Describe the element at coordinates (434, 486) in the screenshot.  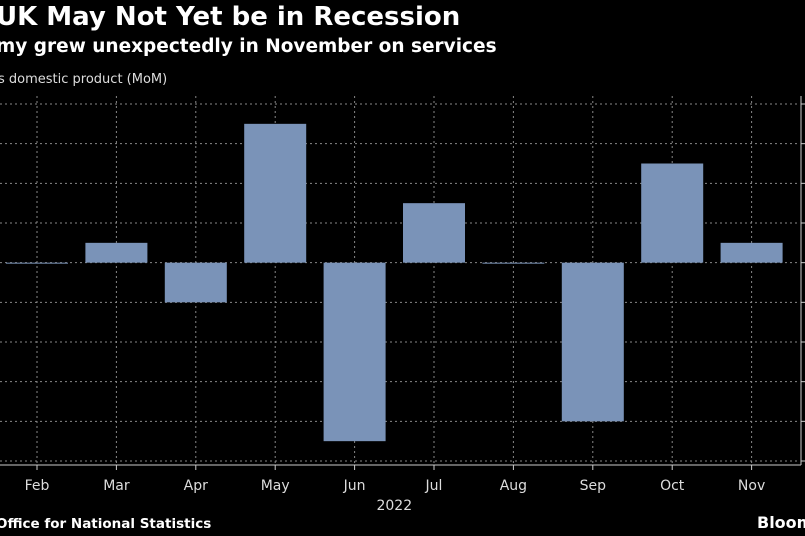
I see `x-tick-label: Jul` at that location.